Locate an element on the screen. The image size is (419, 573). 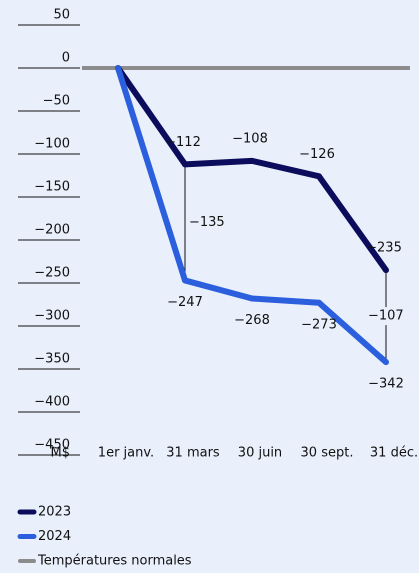
y-tick-label: −250 is located at coordinates (52, 273).